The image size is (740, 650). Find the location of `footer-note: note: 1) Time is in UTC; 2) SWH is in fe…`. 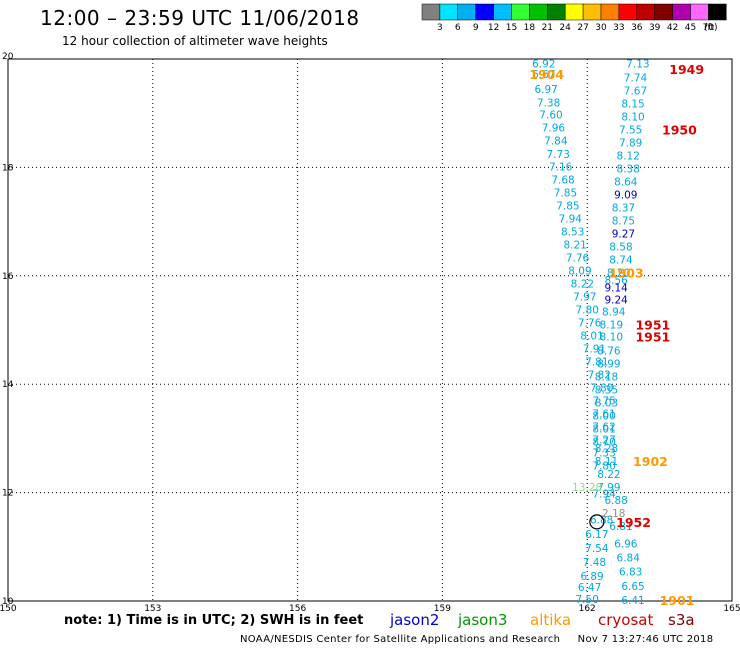

footer-note: note: 1) Time is in UTC; 2) SWH is in fe… is located at coordinates (214, 620).